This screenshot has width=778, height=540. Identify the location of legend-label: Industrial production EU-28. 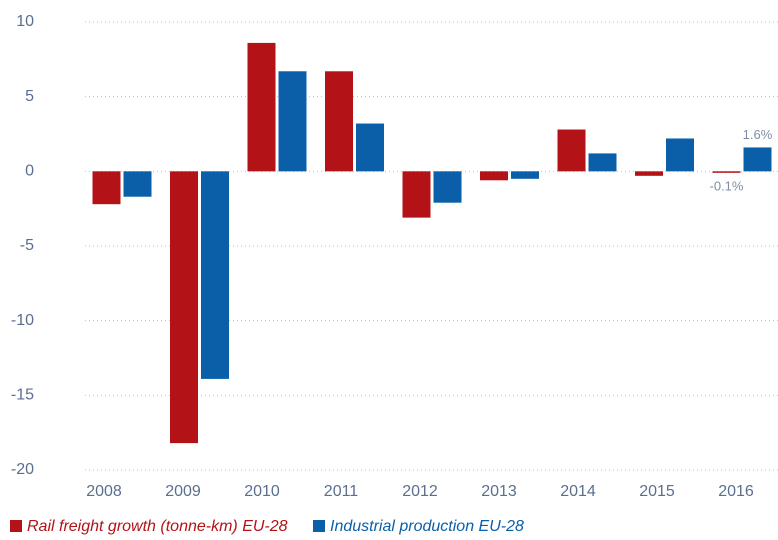
(427, 526).